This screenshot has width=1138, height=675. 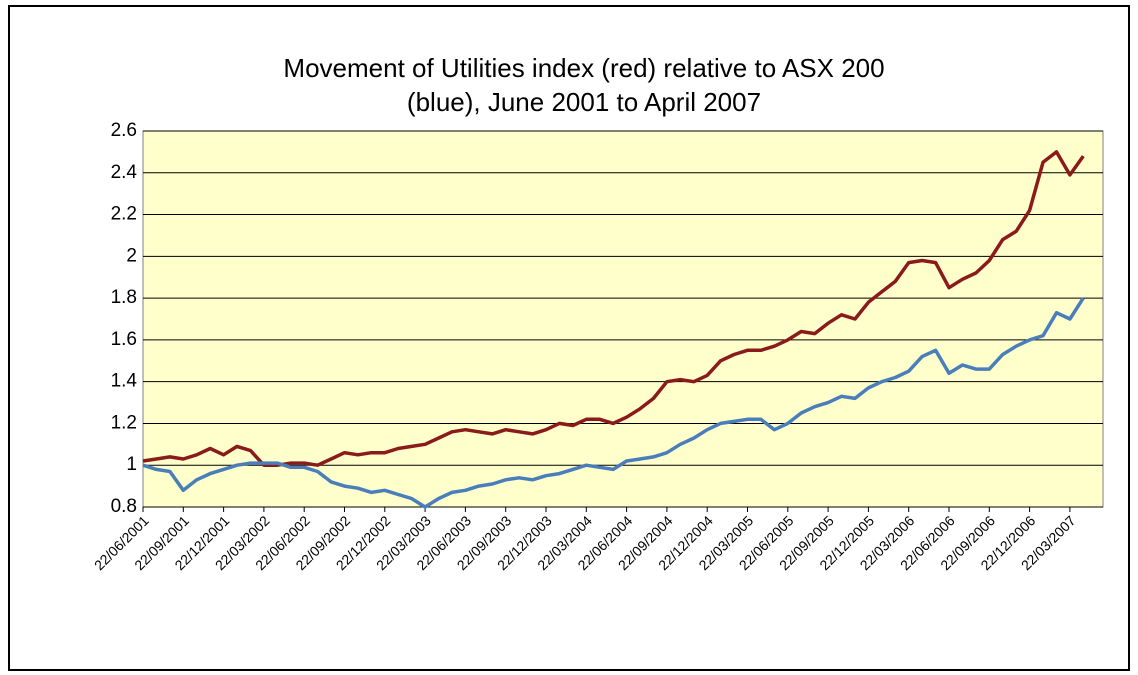 I want to click on y-tick-label: 2.4, so click(x=124, y=172).